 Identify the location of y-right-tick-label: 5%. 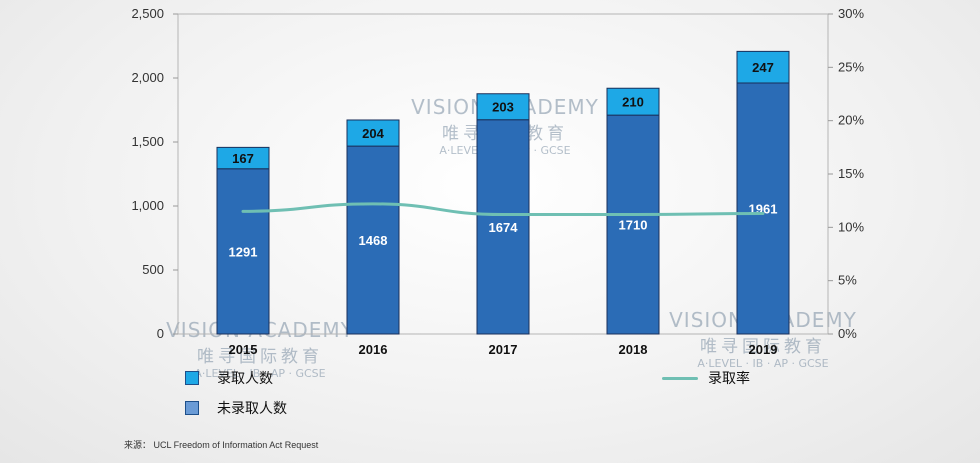
(847, 280).